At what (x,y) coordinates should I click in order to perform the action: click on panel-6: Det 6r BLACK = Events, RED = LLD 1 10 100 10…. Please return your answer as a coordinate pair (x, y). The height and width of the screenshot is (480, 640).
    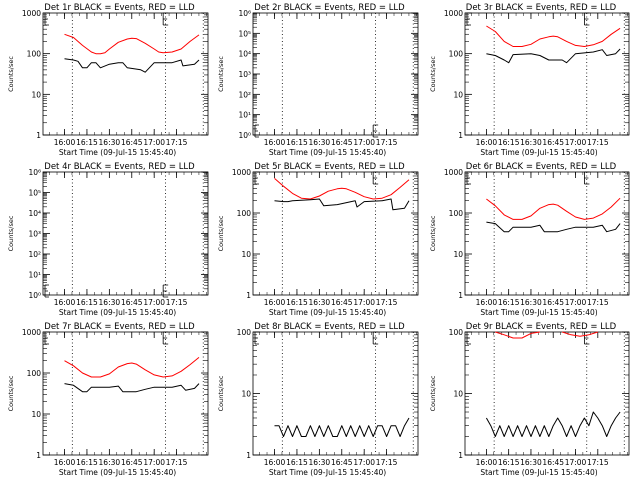
    Looking at the image, I should click on (529, 239).